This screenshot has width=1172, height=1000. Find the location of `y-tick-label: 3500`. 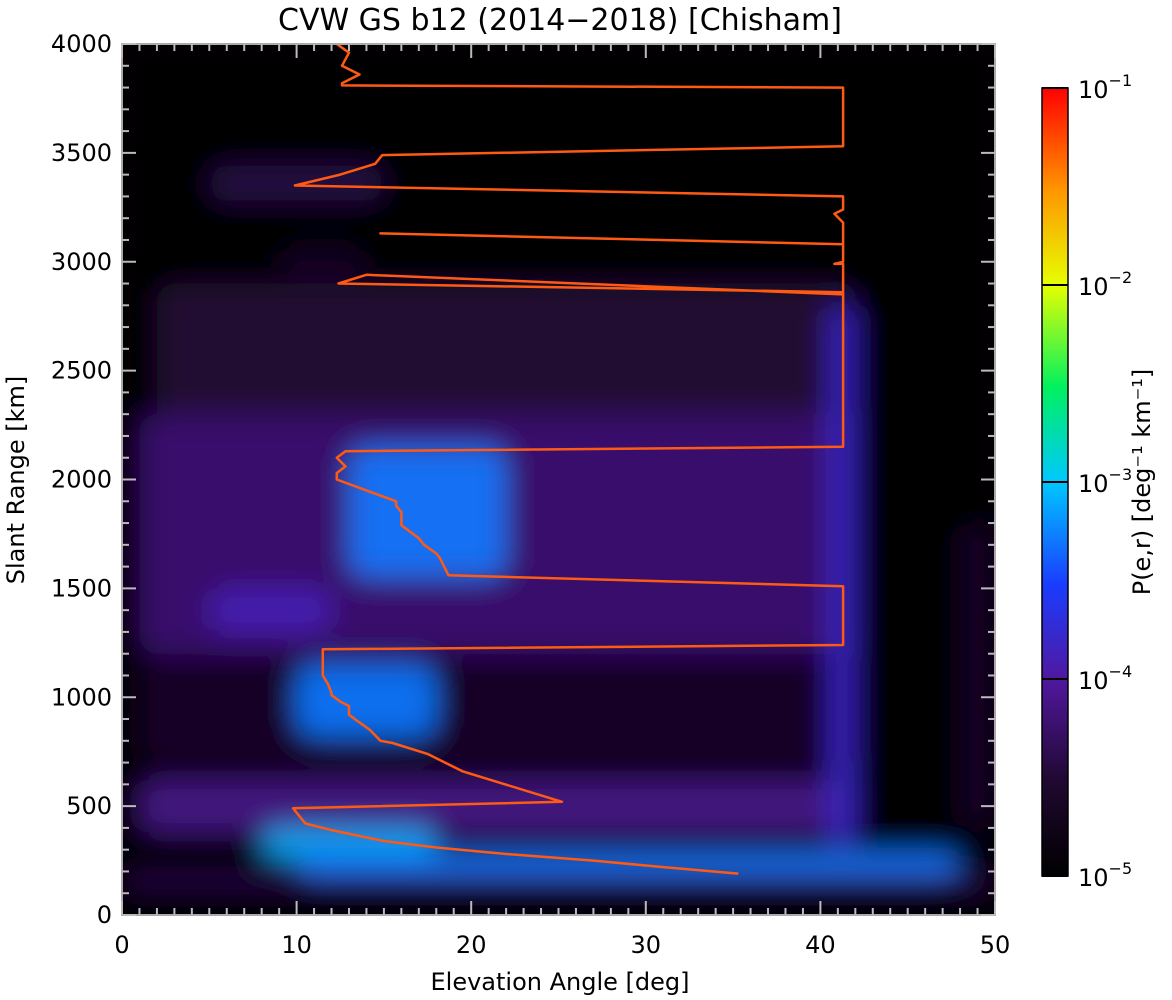

y-tick-label: 3500 is located at coordinates (81, 153).